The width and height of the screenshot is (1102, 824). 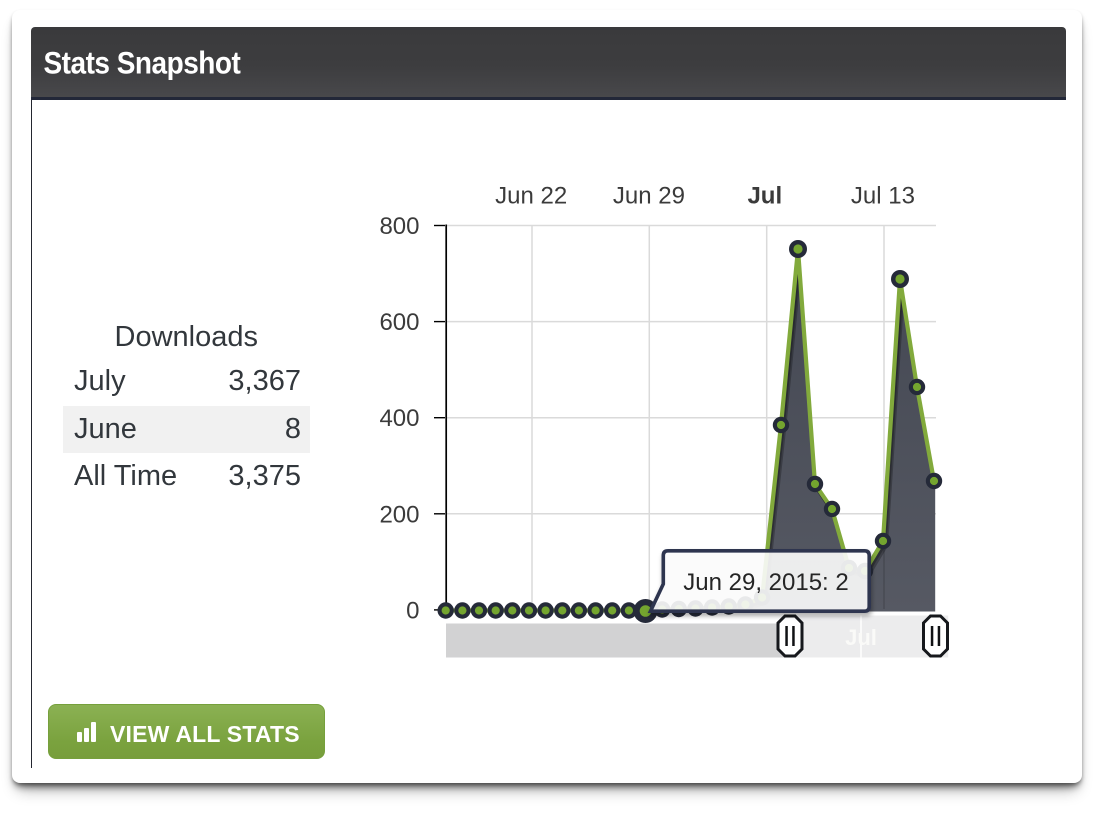 I want to click on svg-text: Jun 29, 2015: 2, so click(x=765, y=582).